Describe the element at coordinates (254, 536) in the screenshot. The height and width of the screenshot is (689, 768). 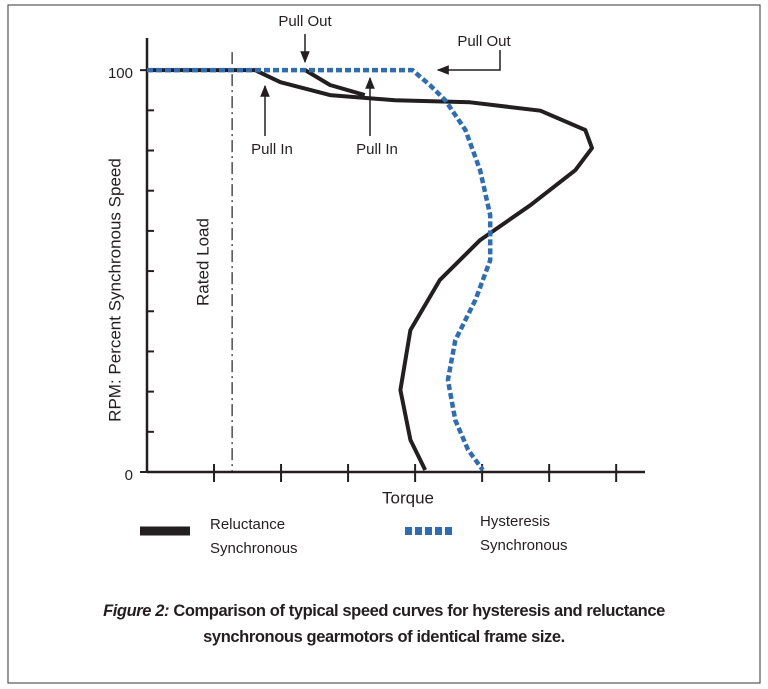
I see `legend-label: Reluctance Synchronous` at that location.